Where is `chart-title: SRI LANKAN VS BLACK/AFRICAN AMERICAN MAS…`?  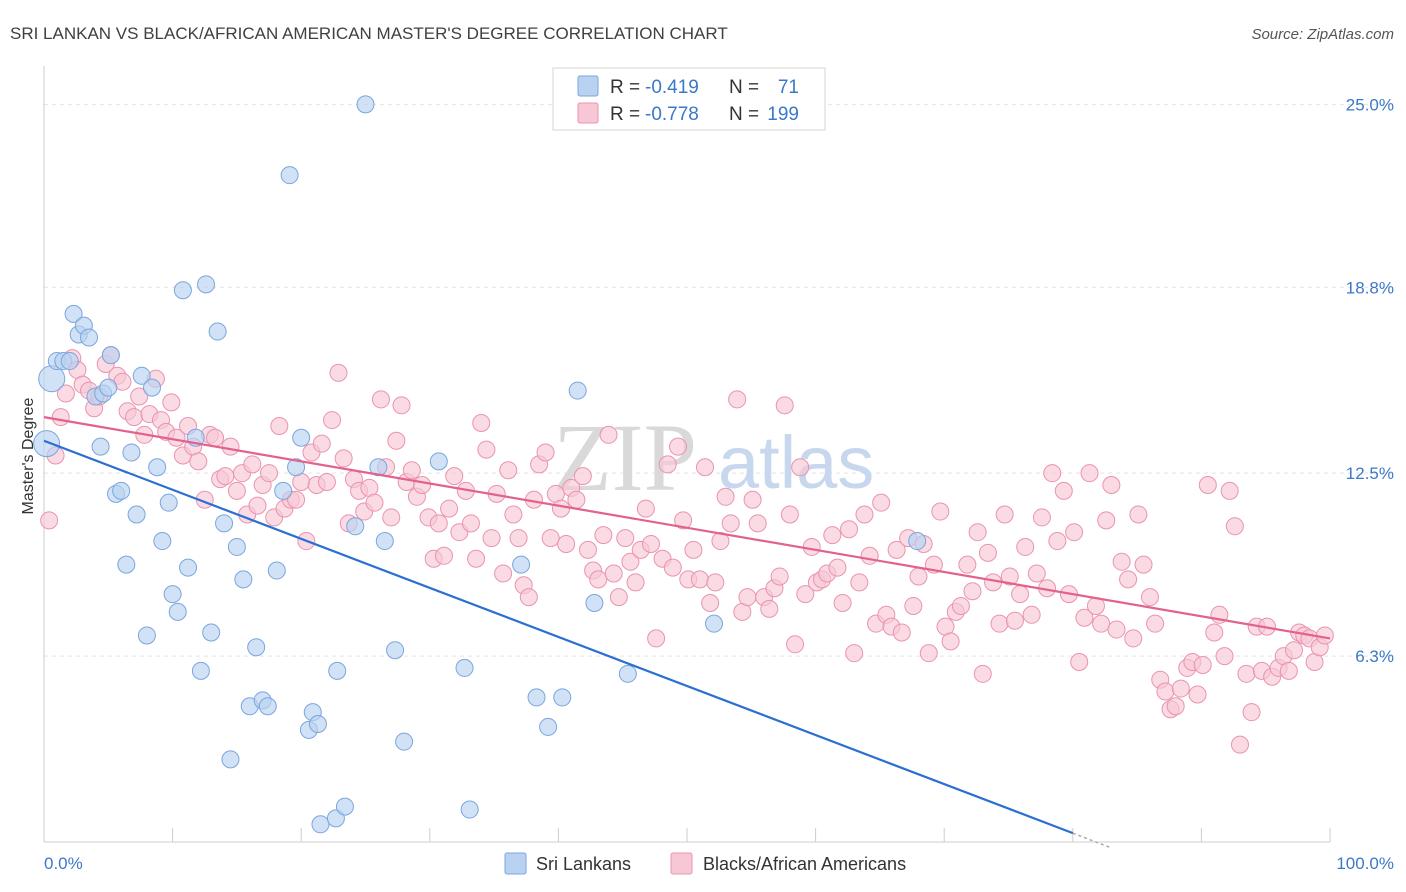
chart-title: SRI LANKAN VS BLACK/AFRICAN AMERICAN MAS… is located at coordinates (369, 33).